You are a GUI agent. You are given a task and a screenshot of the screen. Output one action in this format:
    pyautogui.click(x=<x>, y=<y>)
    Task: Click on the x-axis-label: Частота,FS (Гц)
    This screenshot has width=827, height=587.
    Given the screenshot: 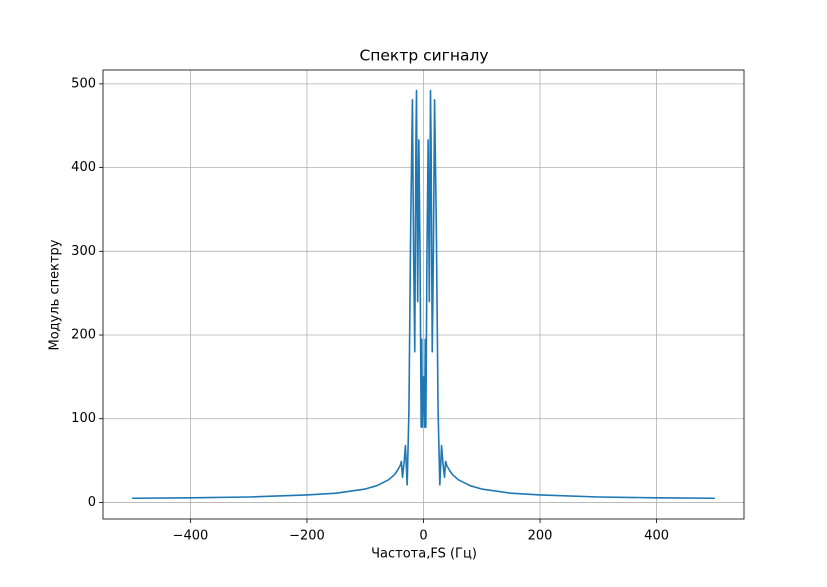 What is the action you would take?
    pyautogui.click(x=424, y=554)
    